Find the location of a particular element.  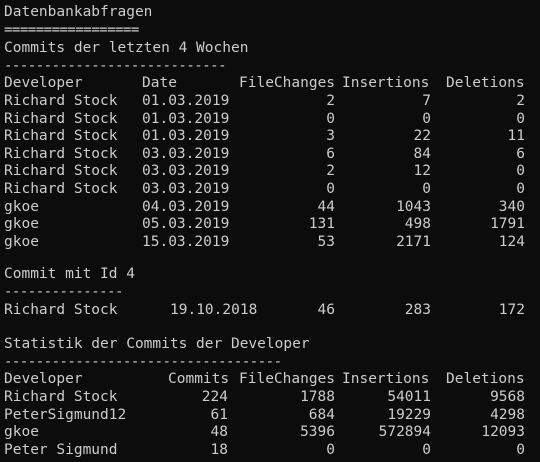

cell-deletions: 9568 is located at coordinates (507, 397).